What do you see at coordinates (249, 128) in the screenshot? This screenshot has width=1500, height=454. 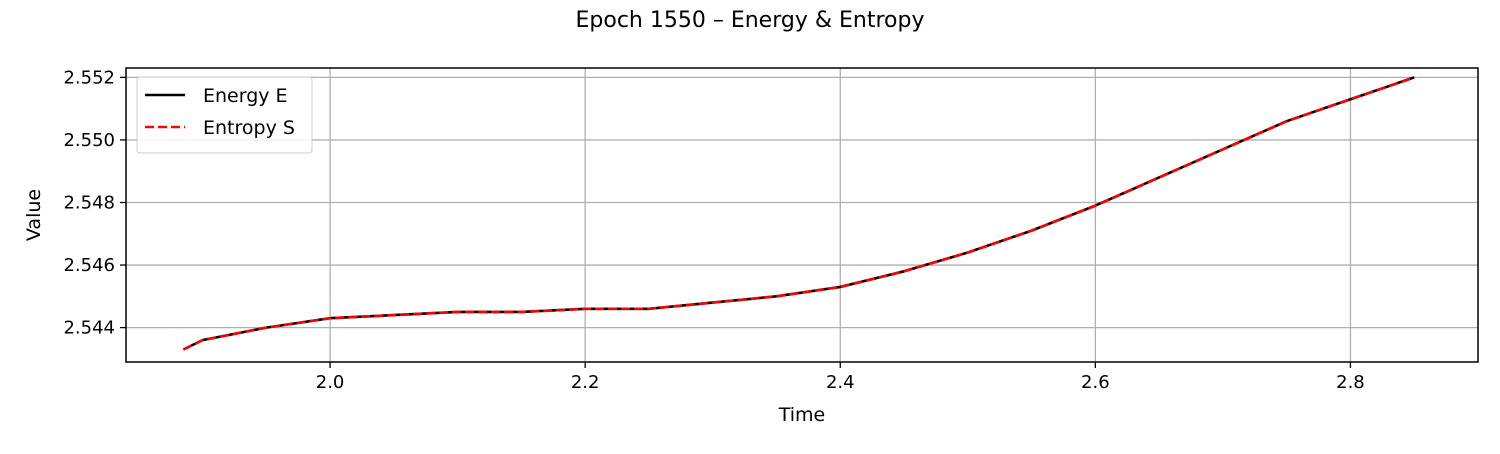 I see `legend-entry-label: Entropy S` at bounding box center [249, 128].